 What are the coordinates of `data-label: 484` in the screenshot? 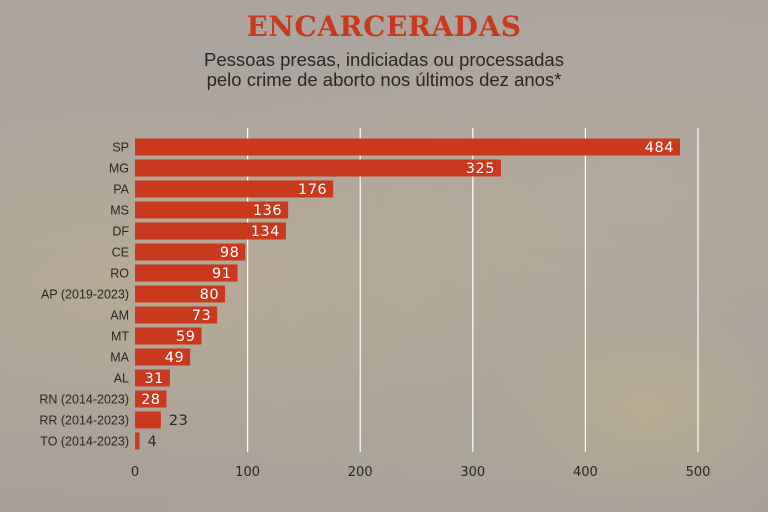 It's located at (659, 148).